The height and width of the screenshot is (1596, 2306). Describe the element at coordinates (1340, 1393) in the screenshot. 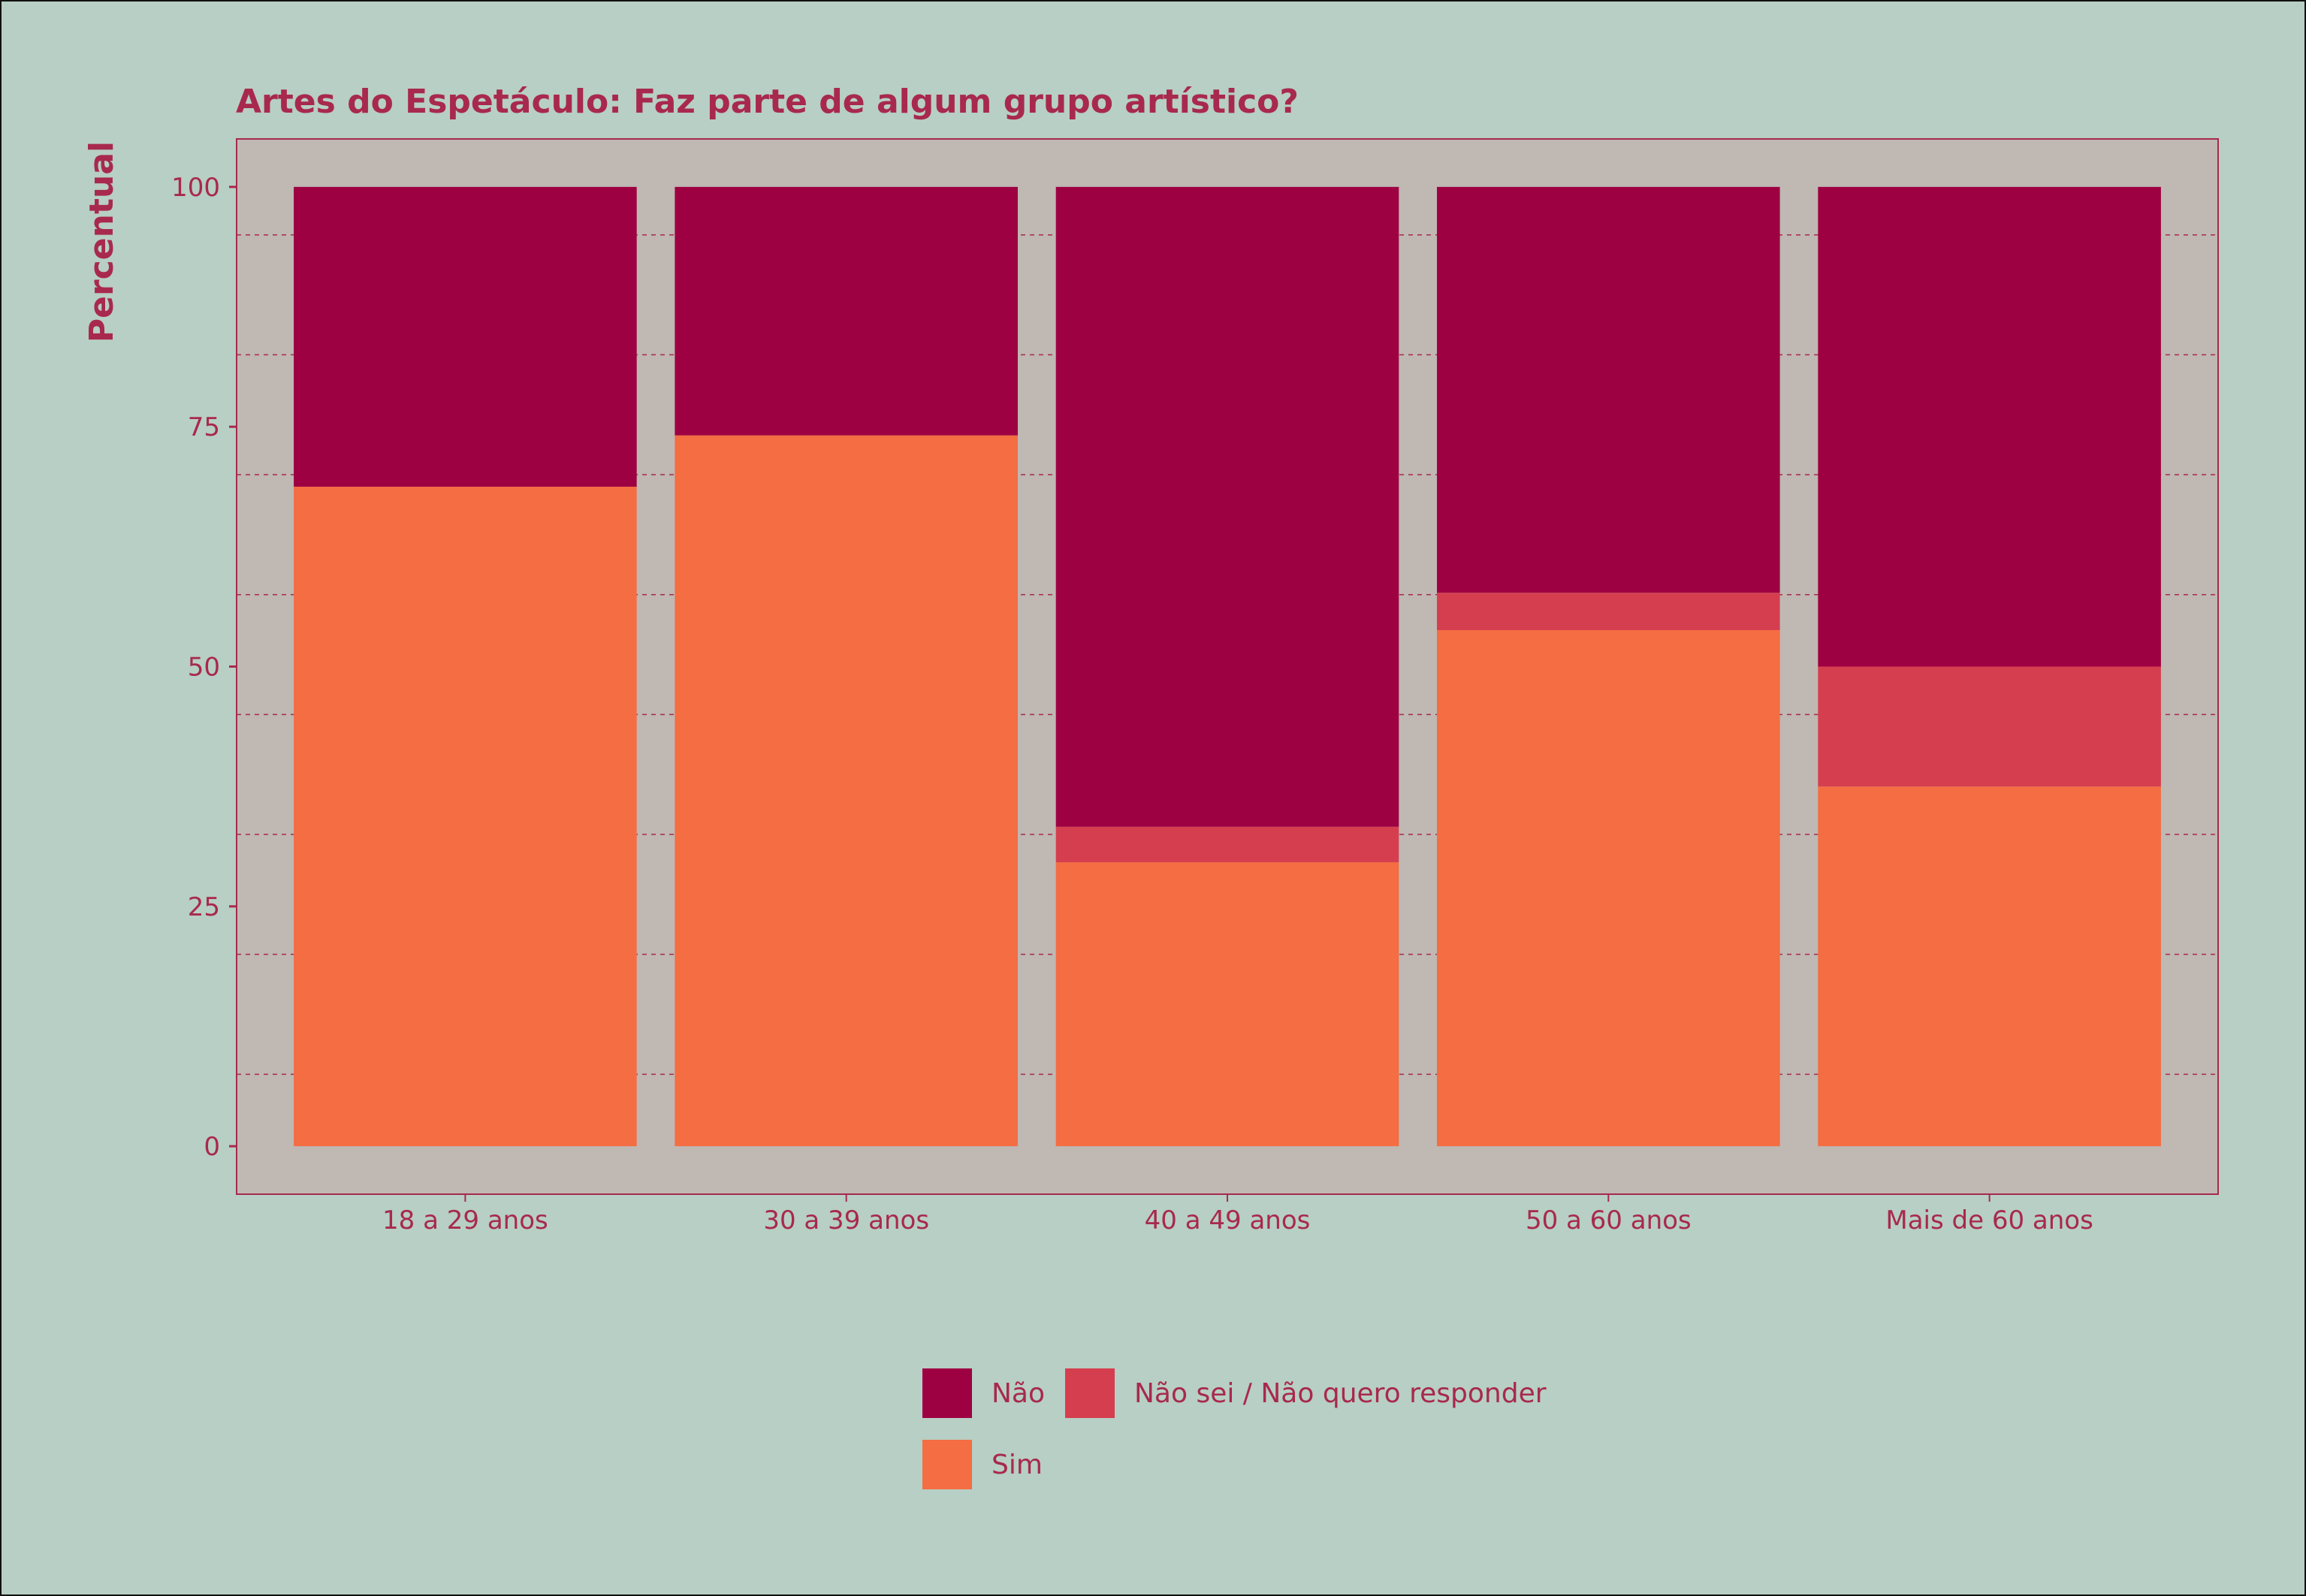

I see `legend-label: Não sei / Não quero responder` at that location.